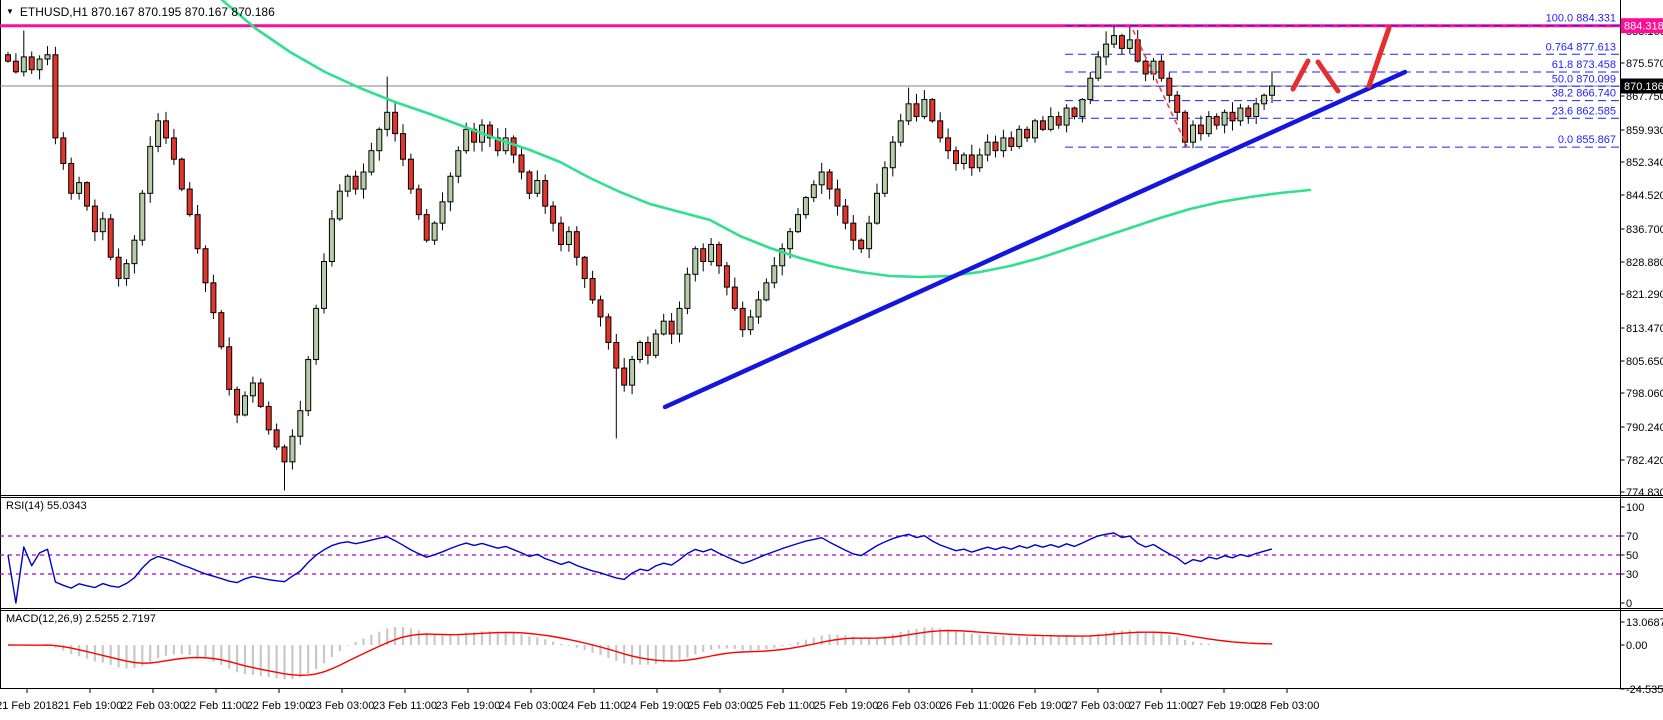 The image size is (1663, 720). I want to click on rsi-indicator-label: RSI(14) 55.0343, so click(46, 506).